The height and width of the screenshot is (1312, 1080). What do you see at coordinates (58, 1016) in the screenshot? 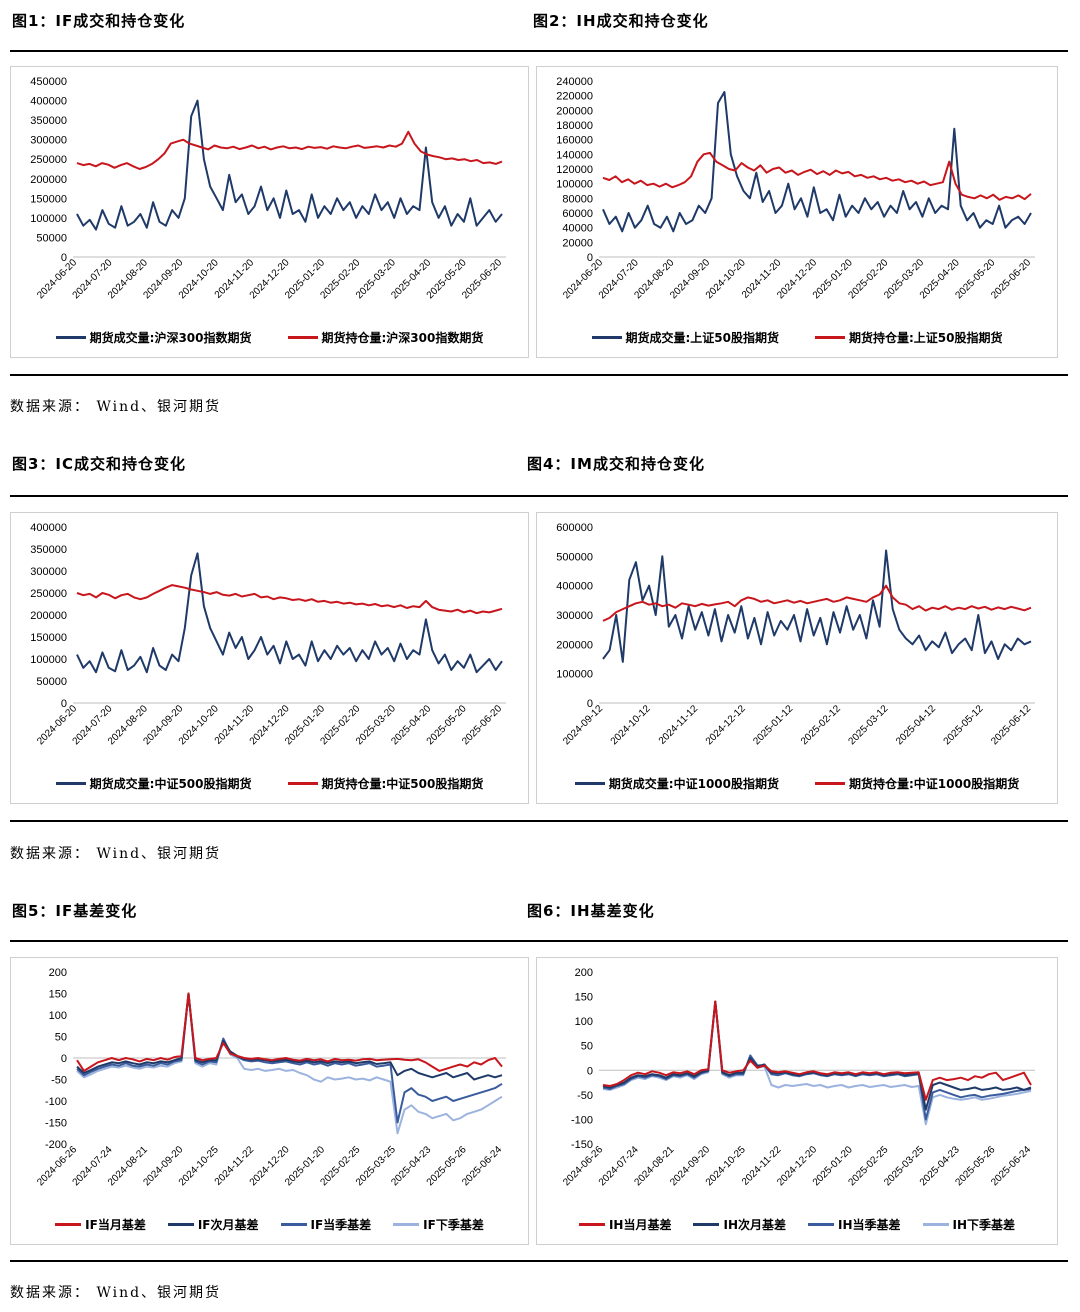
I see `y-tick-label: 100` at bounding box center [58, 1016].